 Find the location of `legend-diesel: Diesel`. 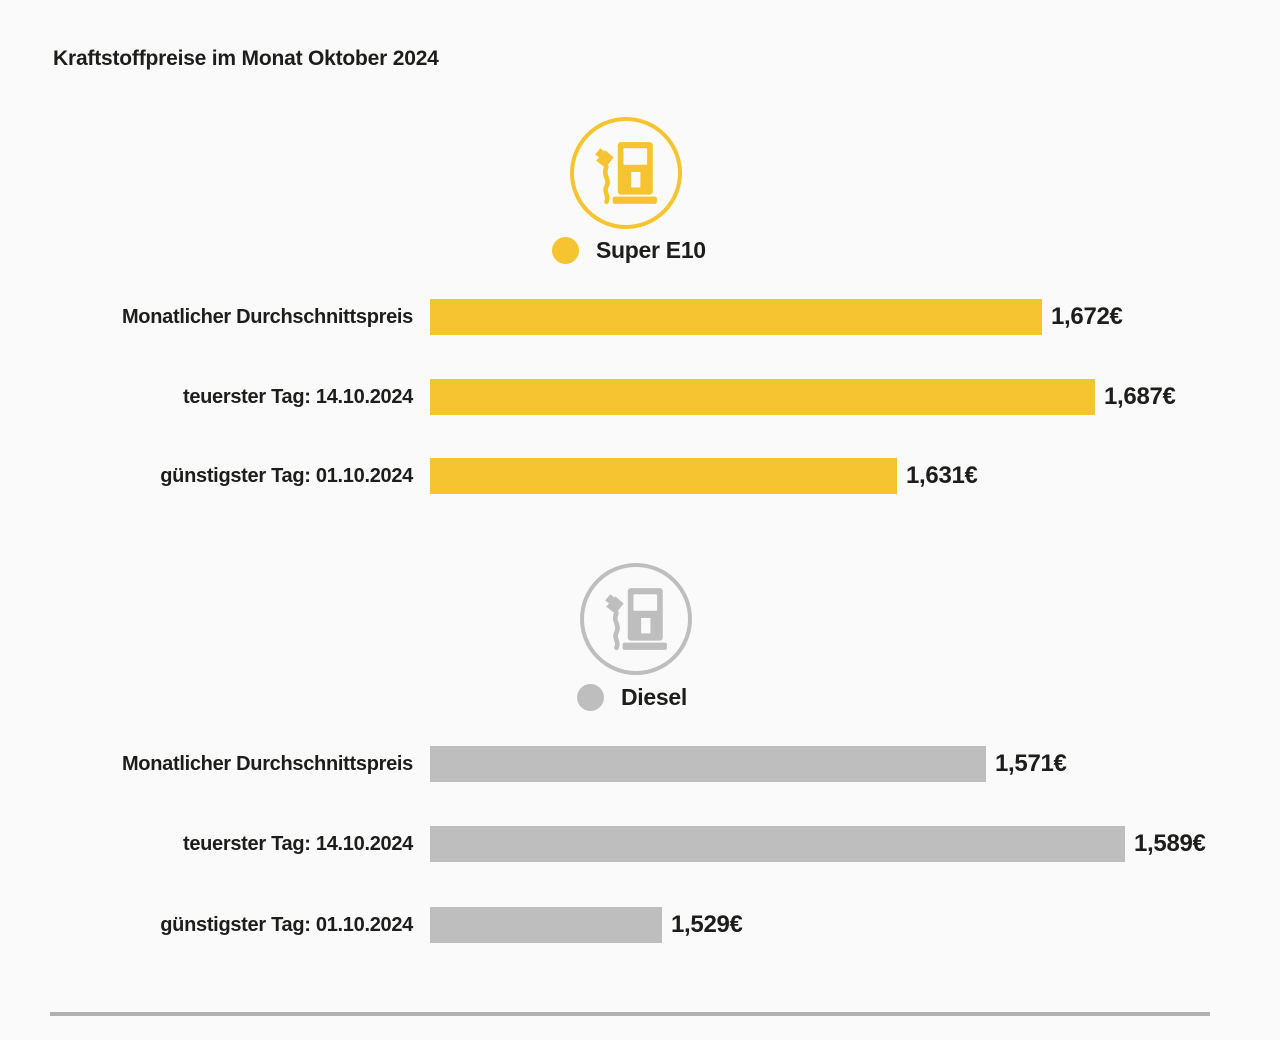

legend-diesel: Diesel is located at coordinates (632, 697).